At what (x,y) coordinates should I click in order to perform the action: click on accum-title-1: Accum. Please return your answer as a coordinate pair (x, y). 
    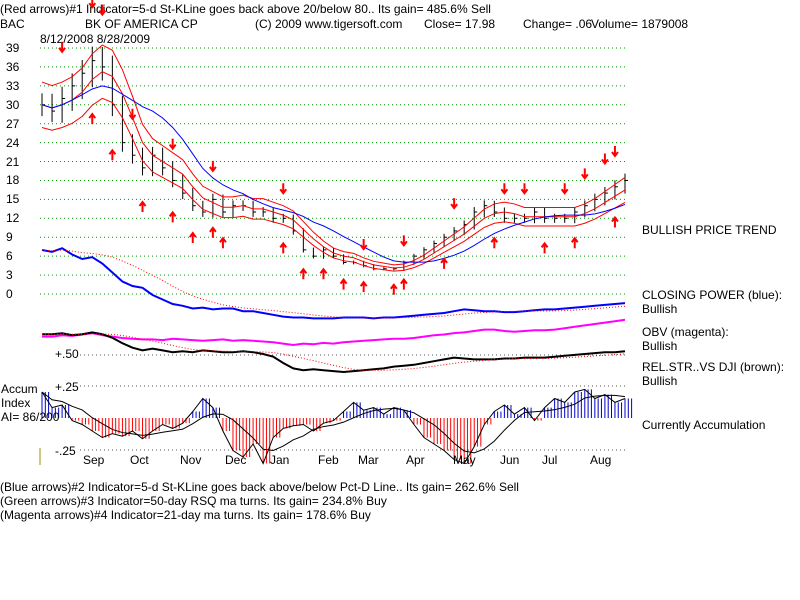
    Looking at the image, I should click on (19, 389).